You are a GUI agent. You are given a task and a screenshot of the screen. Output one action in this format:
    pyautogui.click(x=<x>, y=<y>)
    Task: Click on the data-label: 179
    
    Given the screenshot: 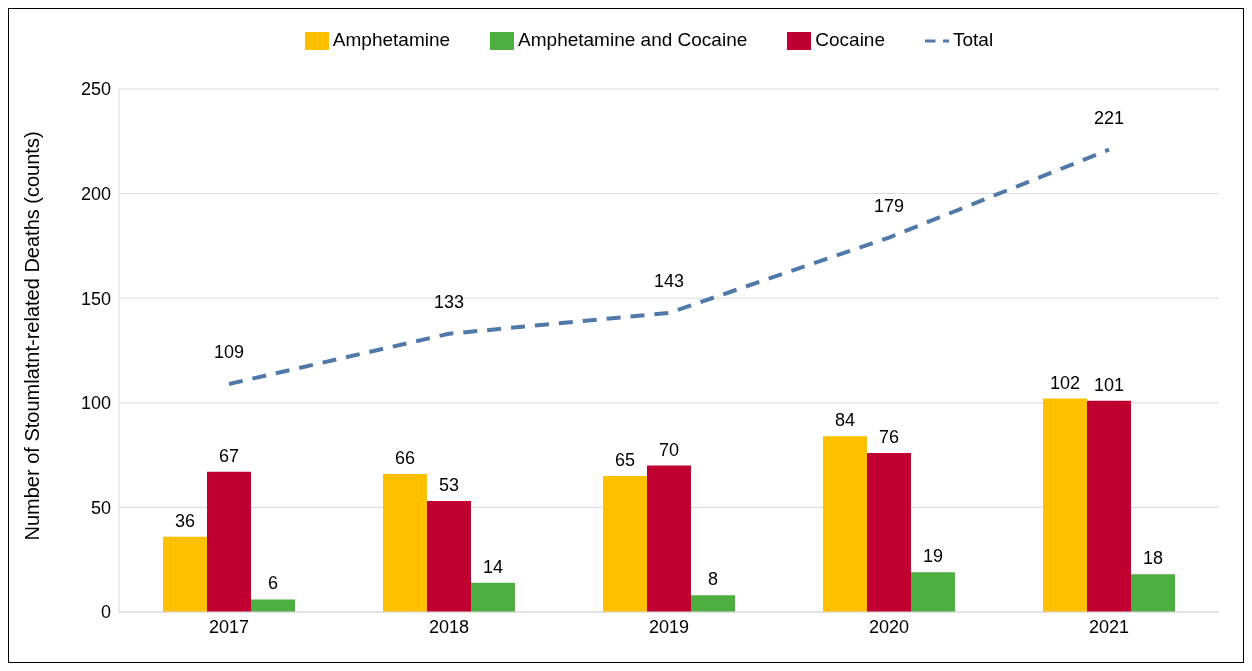 What is the action you would take?
    pyautogui.click(x=889, y=205)
    